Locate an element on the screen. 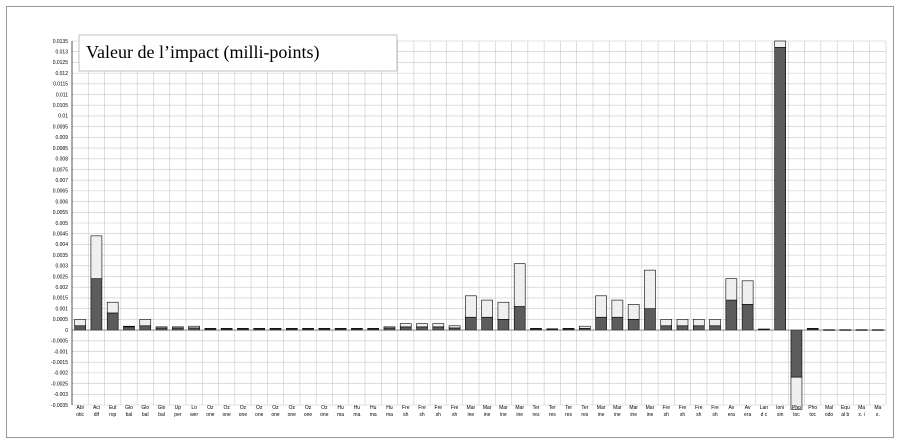 The width and height of the screenshot is (900, 444). y-tick-label: 0.012 is located at coordinates (61, 74).